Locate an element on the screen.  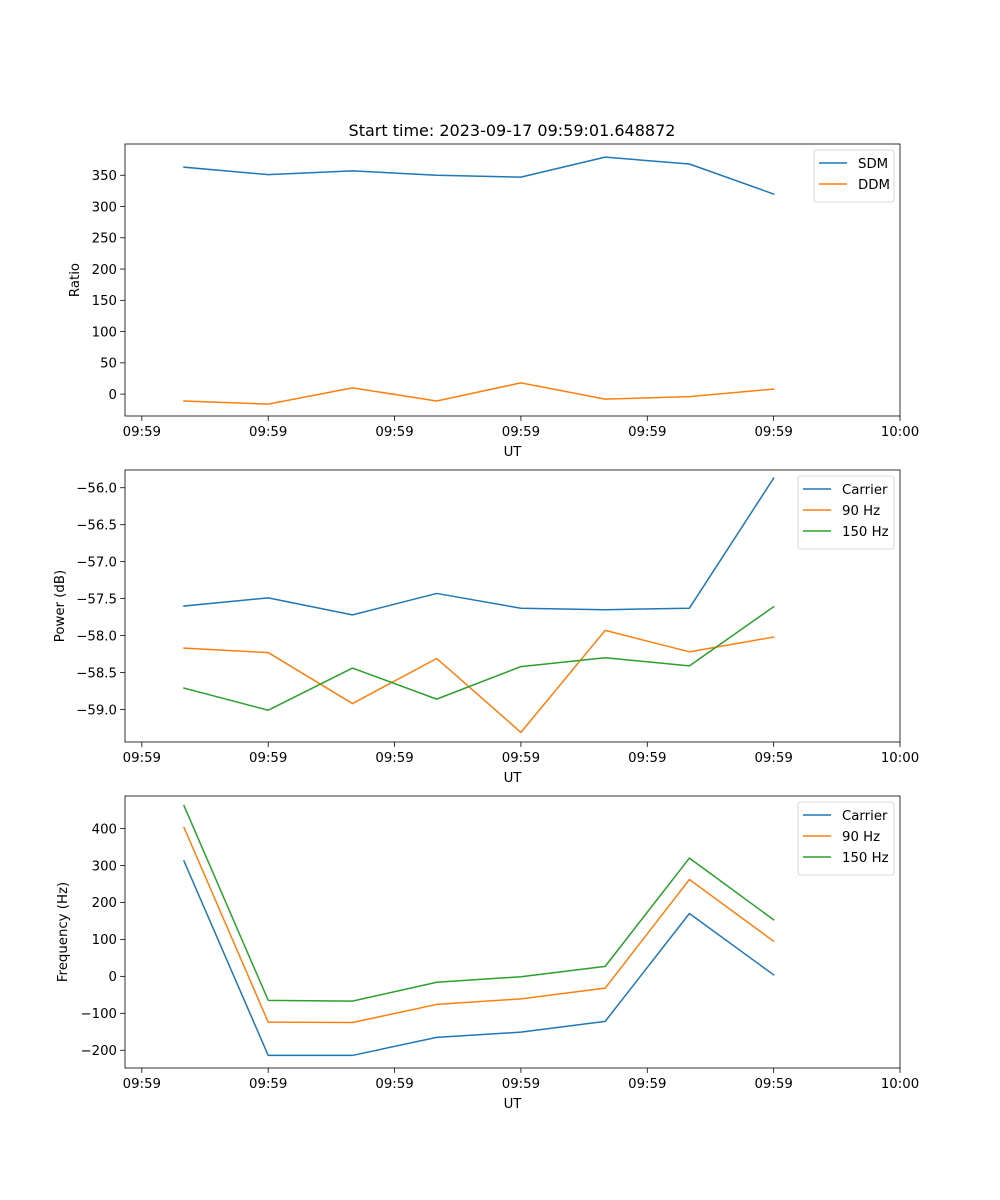
chart-title: Start time: 2023-09-17 09:59:01.648872 is located at coordinates (512, 130).